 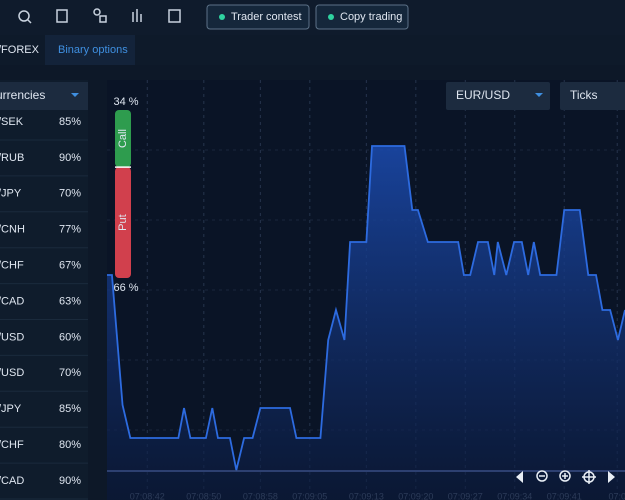 What do you see at coordinates (70, 301) in the screenshot?
I see `asset-payout: 63%` at bounding box center [70, 301].